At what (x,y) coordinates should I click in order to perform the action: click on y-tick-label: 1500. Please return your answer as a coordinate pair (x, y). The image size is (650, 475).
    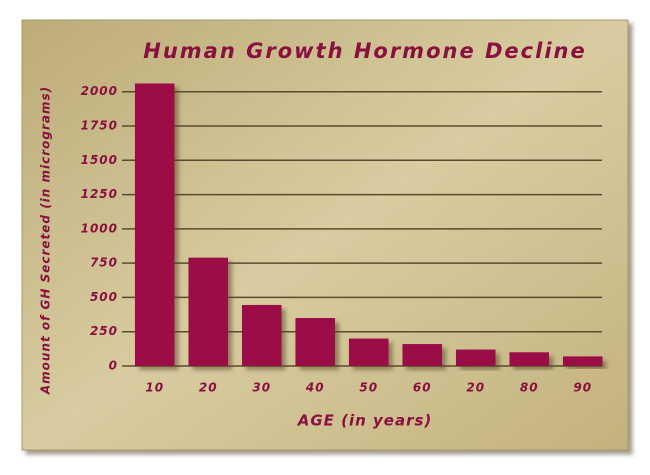
    Looking at the image, I should click on (99, 160).